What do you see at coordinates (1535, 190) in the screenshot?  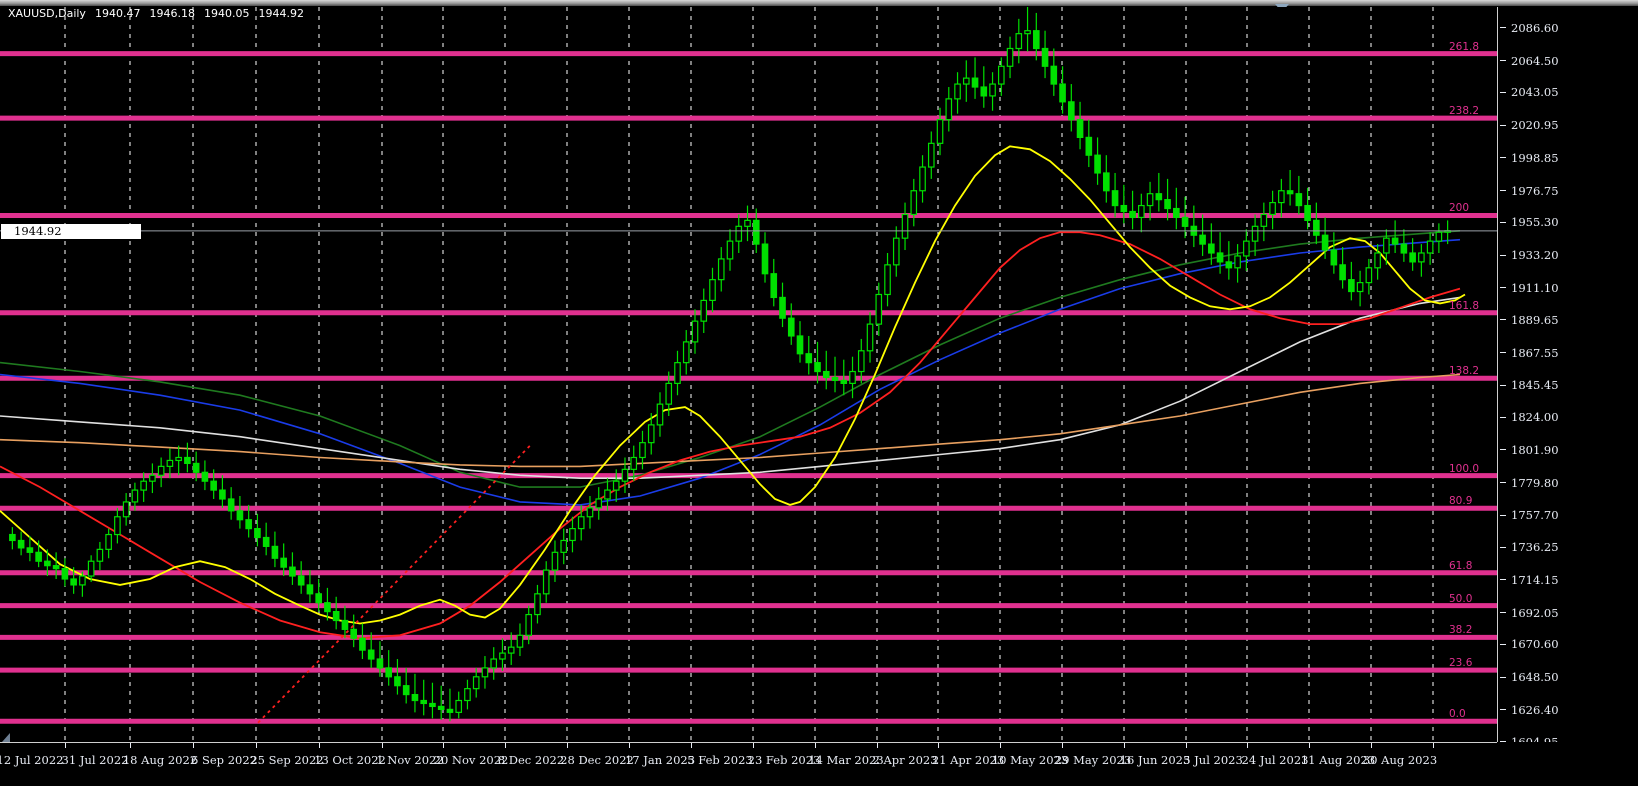 I see `price-value: 1976.75` at bounding box center [1535, 190].